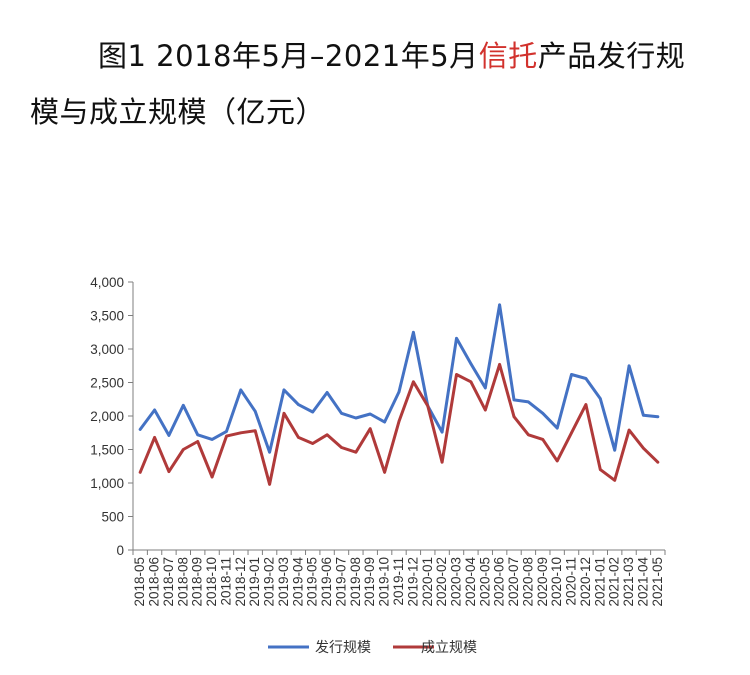 The width and height of the screenshot is (750, 675). What do you see at coordinates (657, 582) in the screenshot?
I see `x-tick-label: 2021-05` at bounding box center [657, 582].